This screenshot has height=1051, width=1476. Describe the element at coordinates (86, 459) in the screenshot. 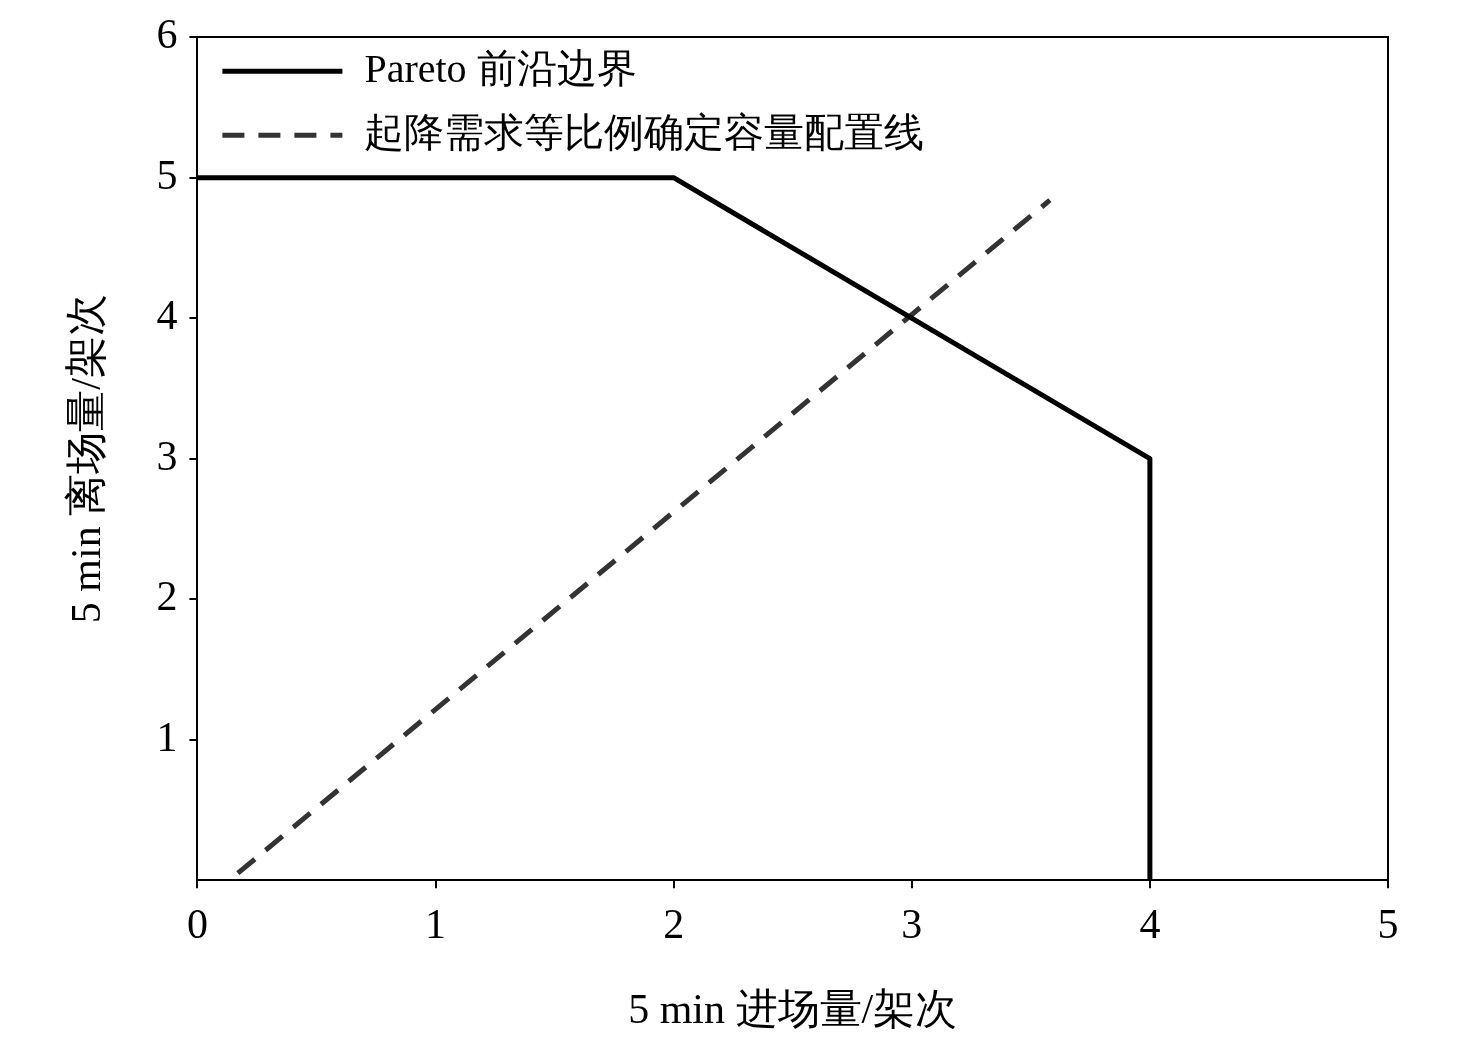

I see `y-axis-title: 5 min 离场量/架次` at that location.